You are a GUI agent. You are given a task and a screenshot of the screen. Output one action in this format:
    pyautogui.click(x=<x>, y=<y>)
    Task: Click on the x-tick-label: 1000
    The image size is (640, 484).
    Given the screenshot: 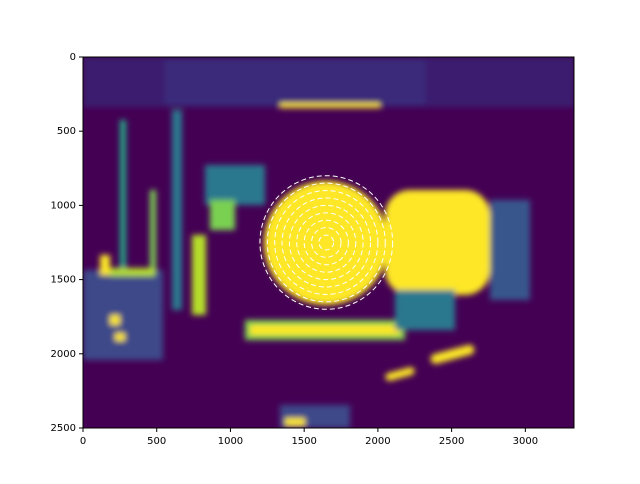 What is the action you would take?
    pyautogui.click(x=230, y=441)
    